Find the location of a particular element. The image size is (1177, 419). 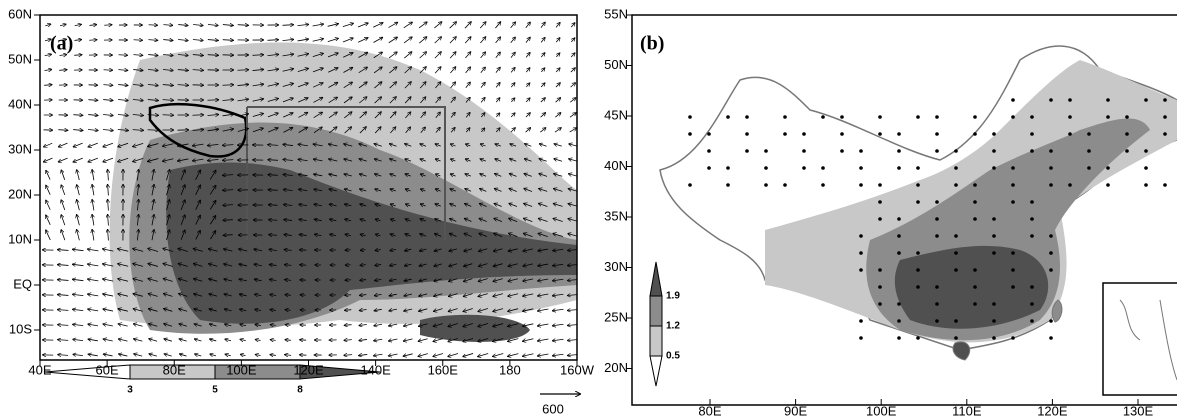

legend-segment is located at coordinates (656, 371).